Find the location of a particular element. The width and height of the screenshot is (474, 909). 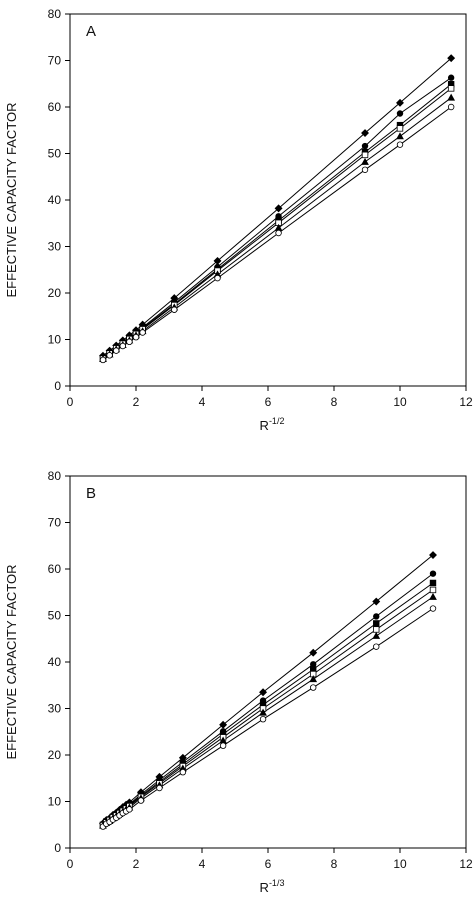

panel-label: B is located at coordinates (91, 493).